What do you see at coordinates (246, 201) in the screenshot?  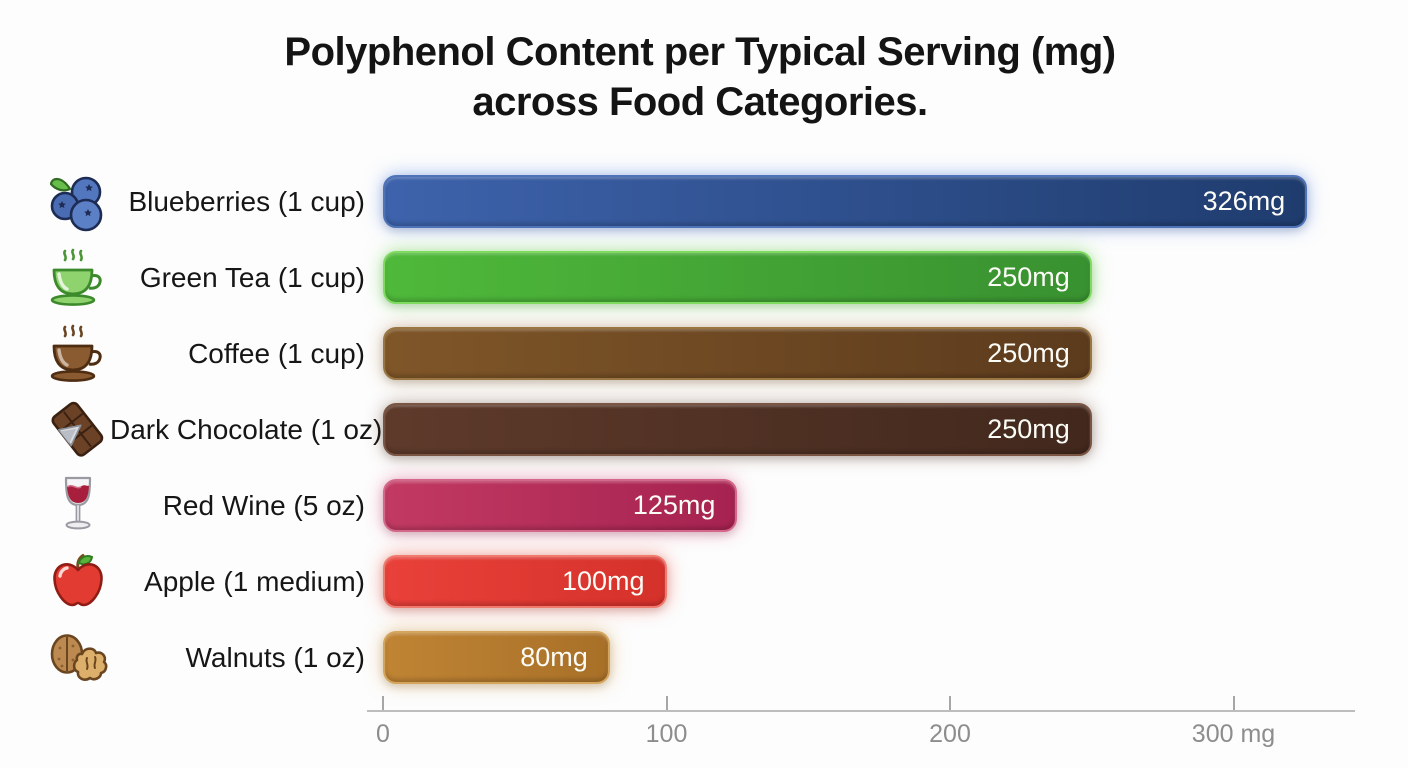 I see `category-label: Blueberries (1 cup)` at bounding box center [246, 201].